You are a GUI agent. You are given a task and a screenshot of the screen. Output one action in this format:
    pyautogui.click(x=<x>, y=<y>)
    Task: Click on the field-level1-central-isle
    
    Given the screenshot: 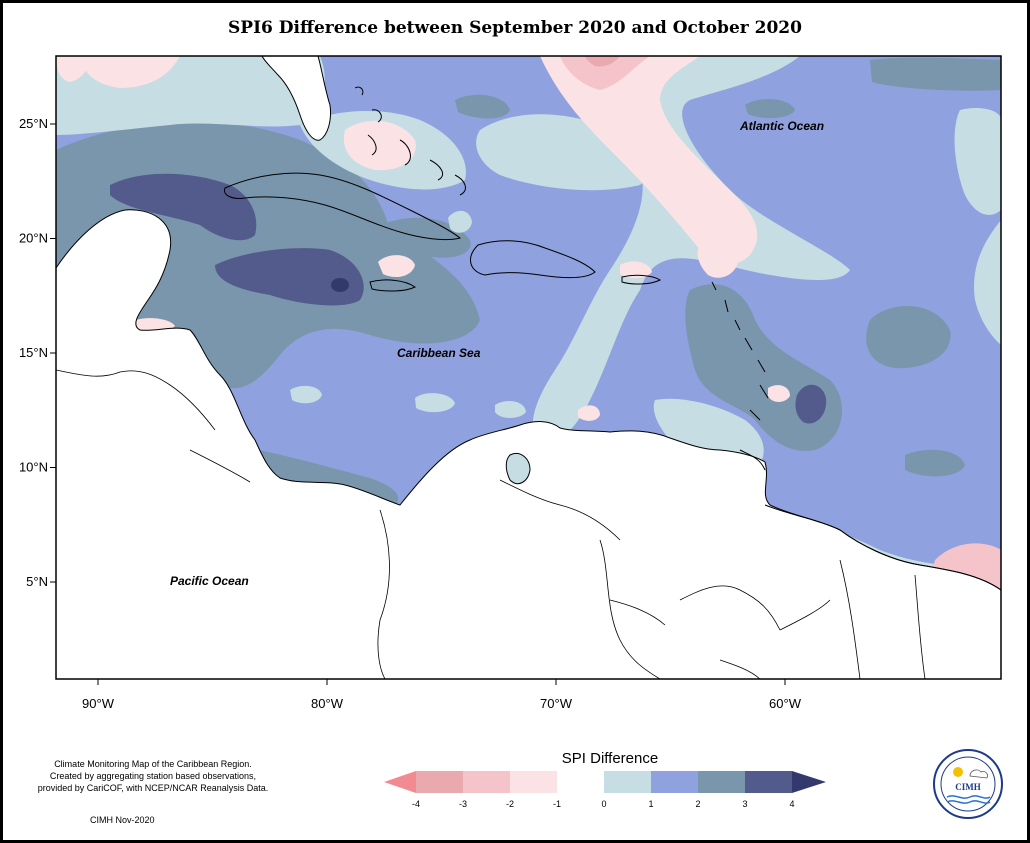 What is the action you would take?
    pyautogui.click(x=460, y=221)
    